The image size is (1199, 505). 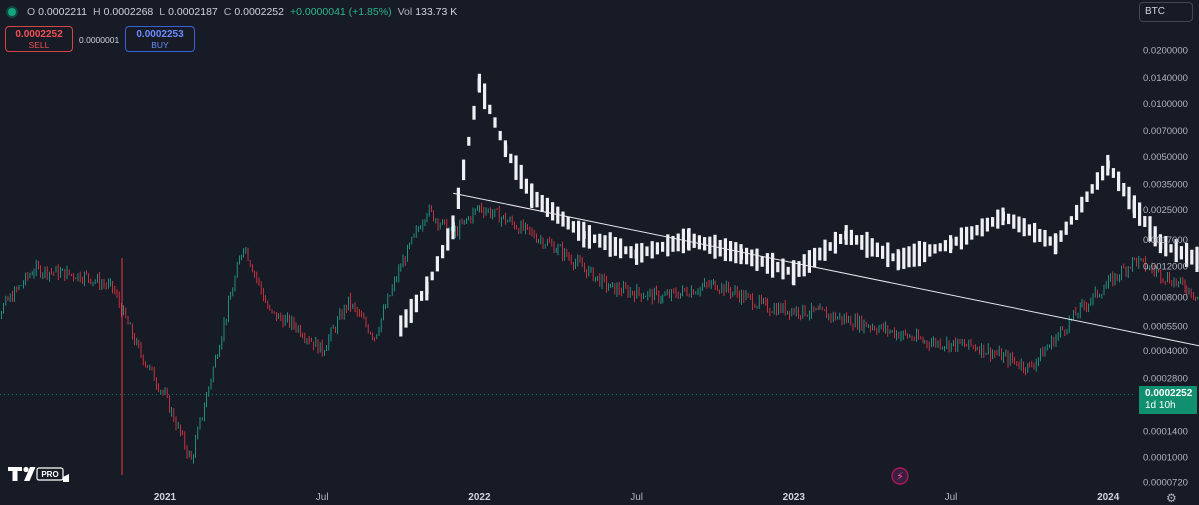 I want to click on symbol-selector: BTC, so click(x=1166, y=12).